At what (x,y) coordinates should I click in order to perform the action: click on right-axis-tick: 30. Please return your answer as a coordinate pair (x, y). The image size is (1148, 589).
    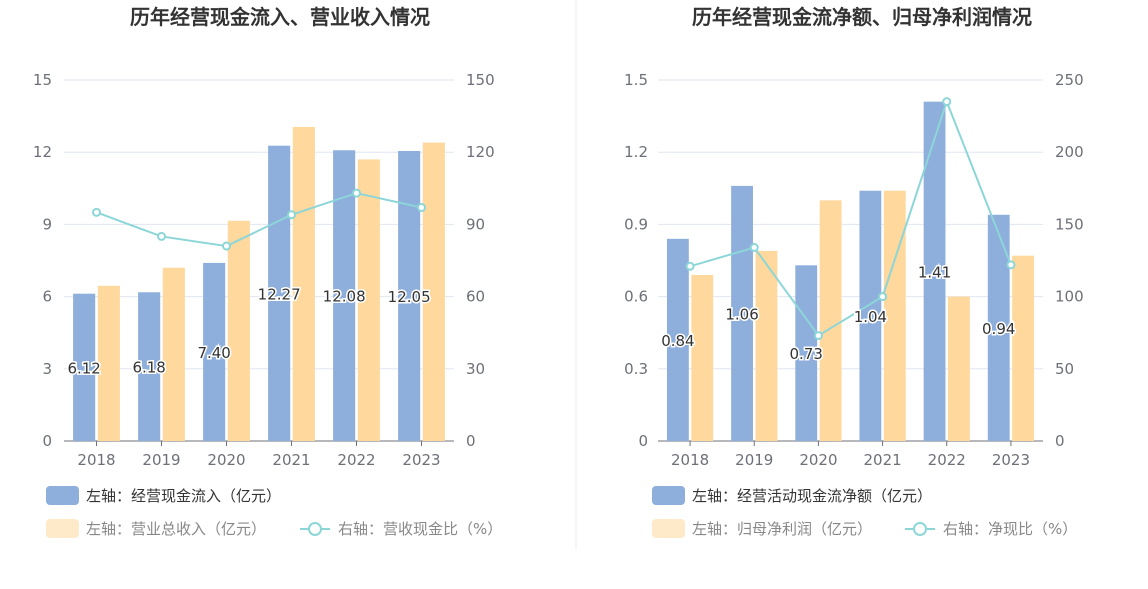
    Looking at the image, I should click on (475, 369).